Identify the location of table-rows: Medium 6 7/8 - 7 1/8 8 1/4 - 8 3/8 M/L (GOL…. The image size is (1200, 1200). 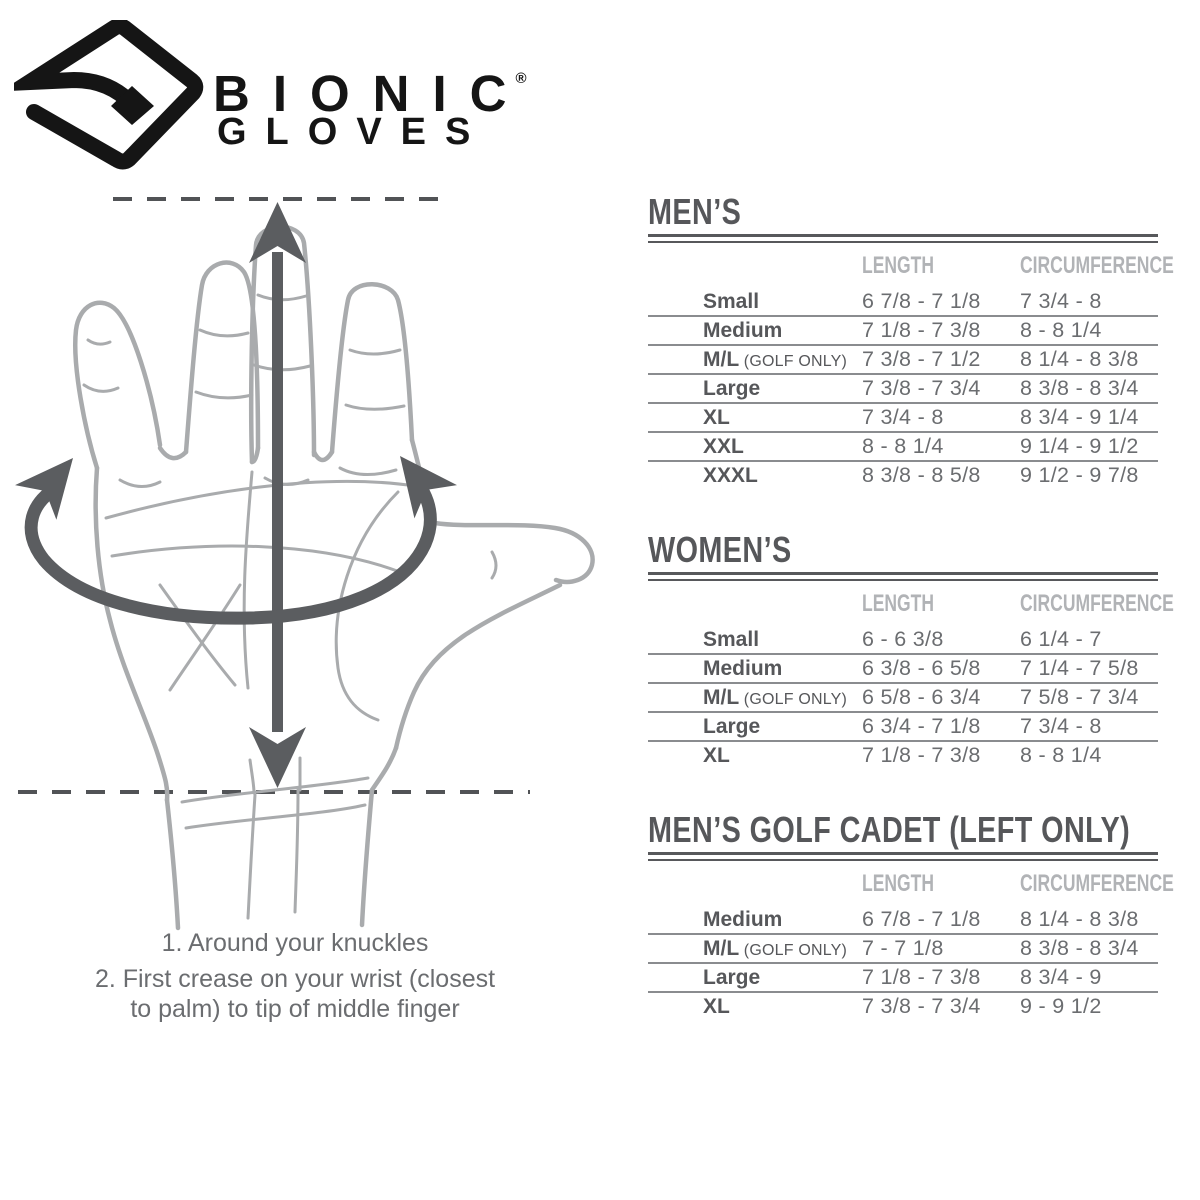
(903, 963).